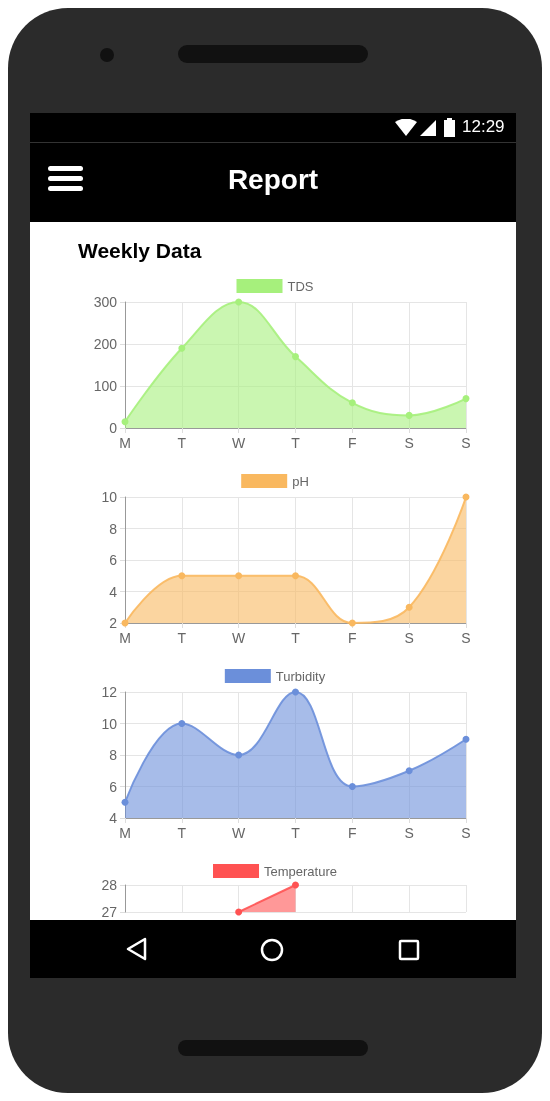  Describe the element at coordinates (109, 885) in the screenshot. I see `y-tick-label: 28` at that location.